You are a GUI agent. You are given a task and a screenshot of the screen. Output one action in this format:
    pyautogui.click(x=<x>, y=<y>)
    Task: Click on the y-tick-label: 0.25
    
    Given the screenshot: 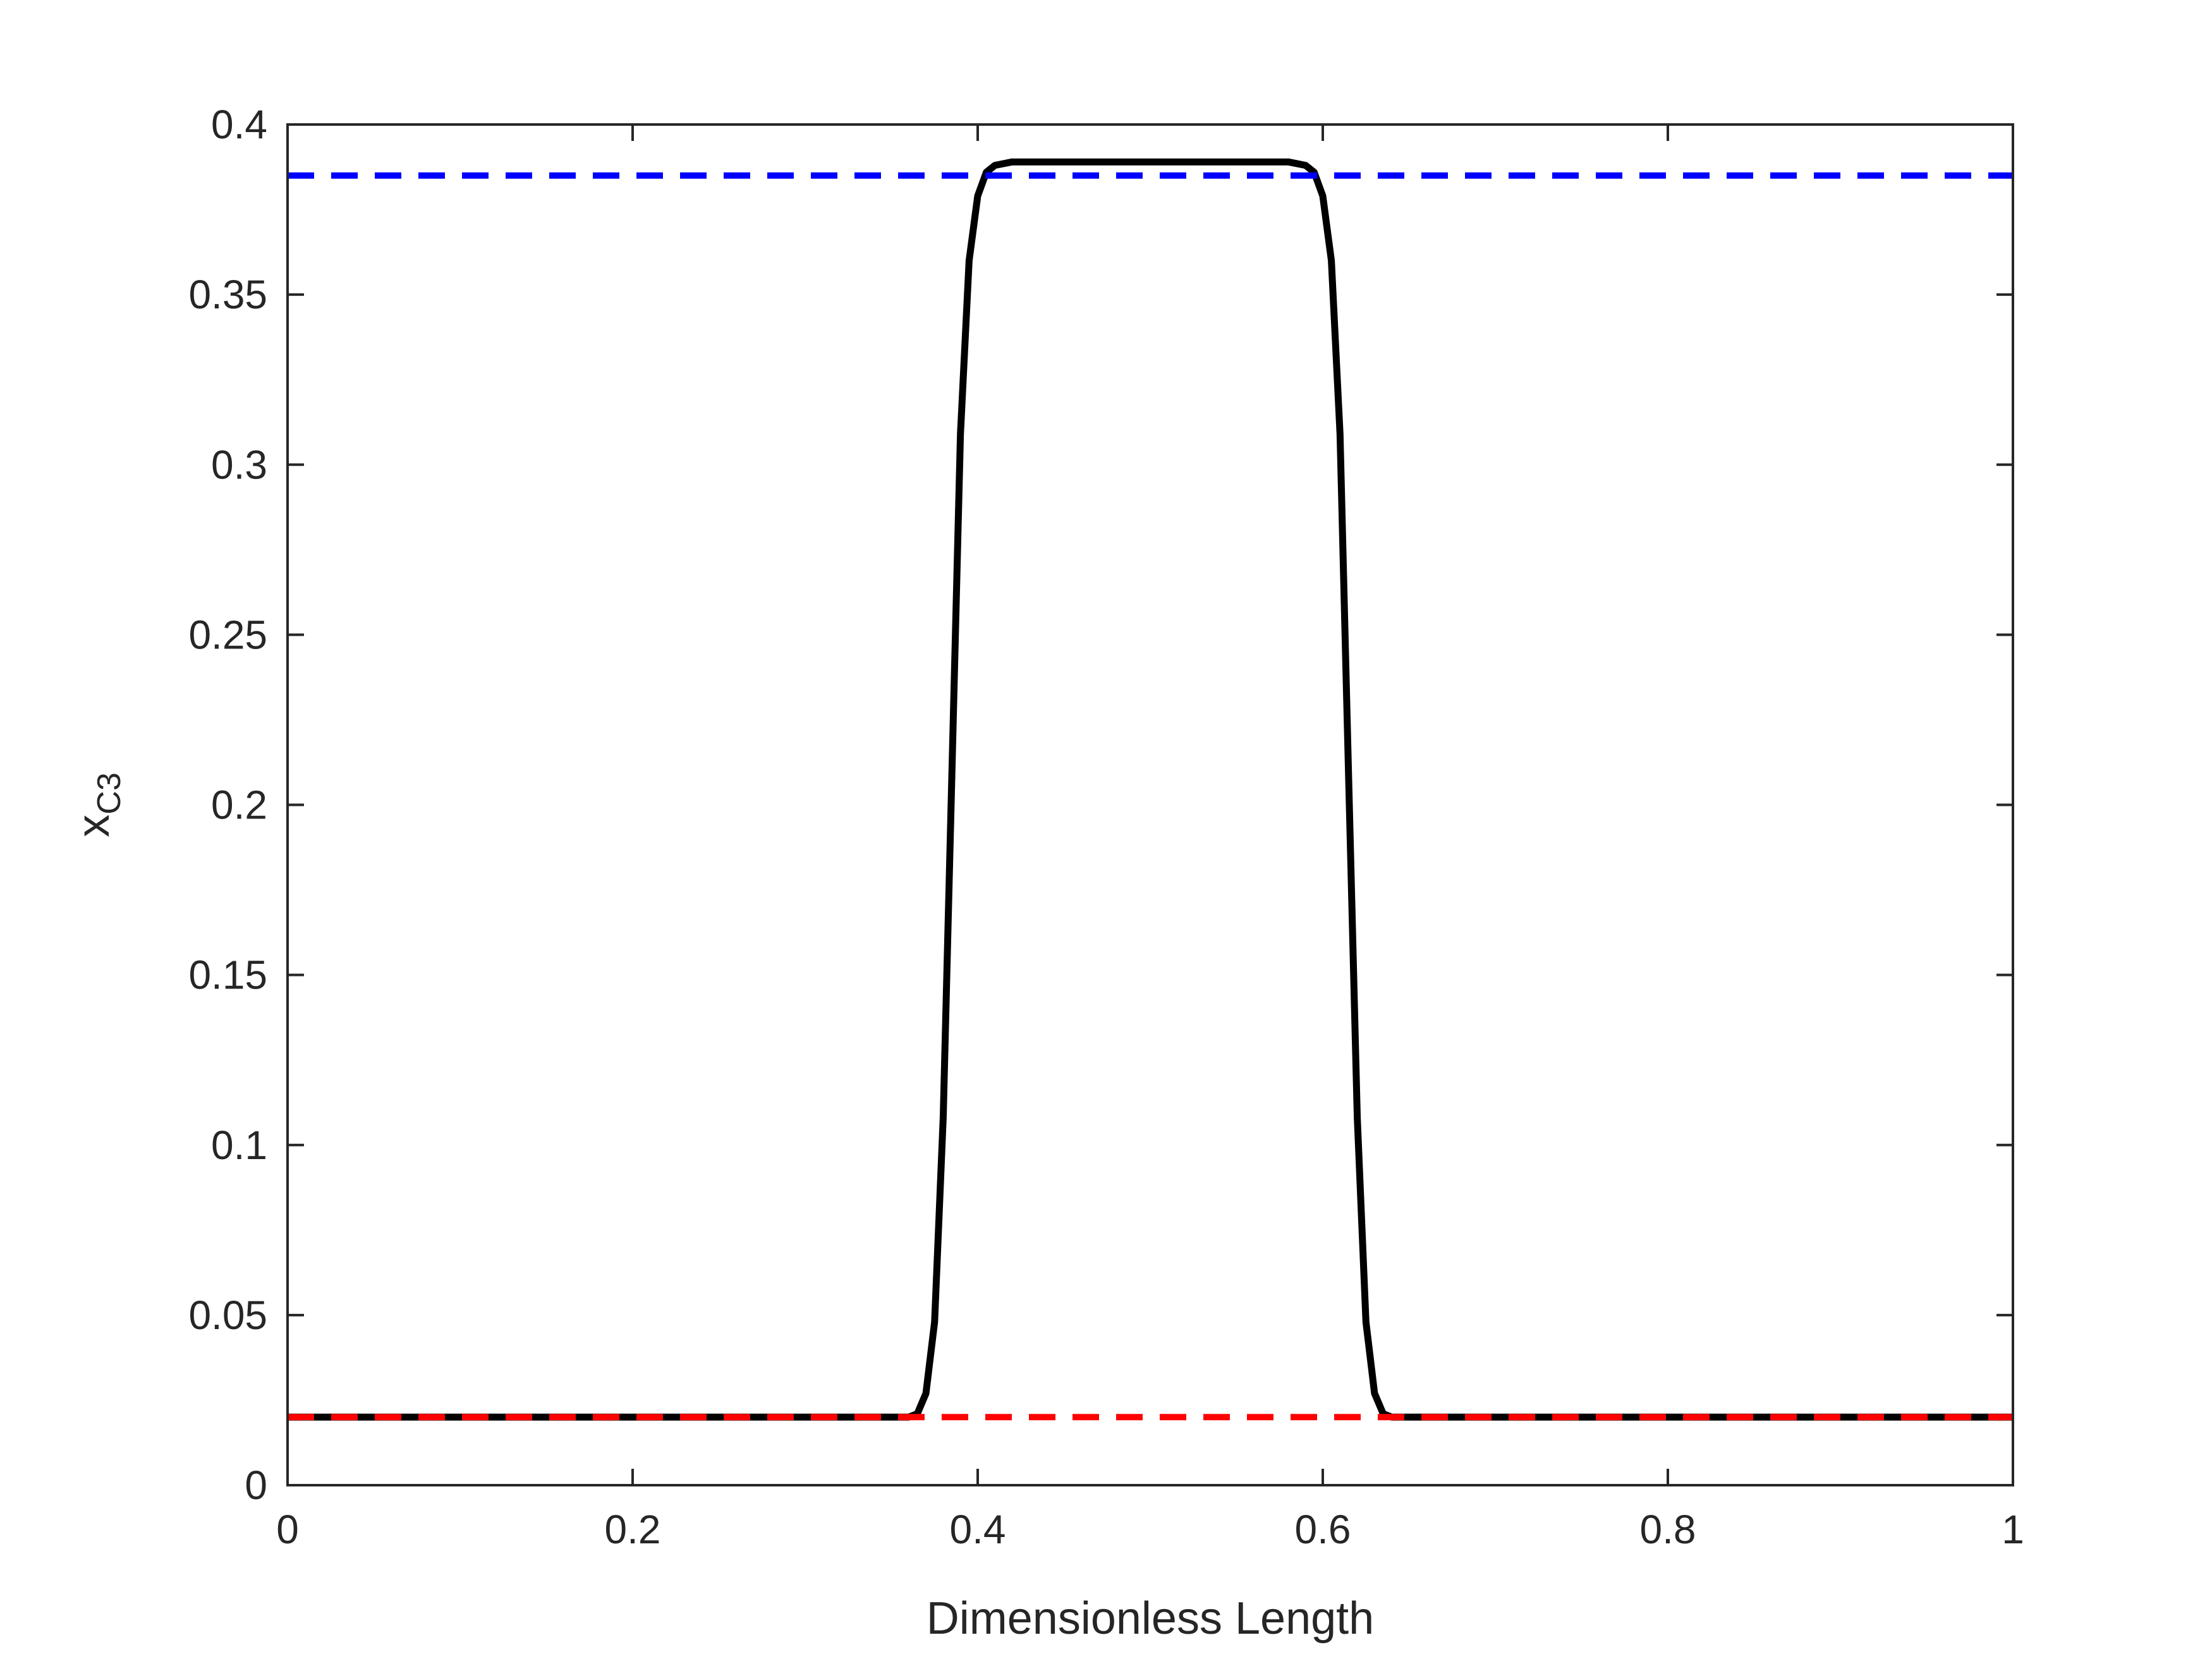 What is the action you would take?
    pyautogui.click(x=227, y=634)
    